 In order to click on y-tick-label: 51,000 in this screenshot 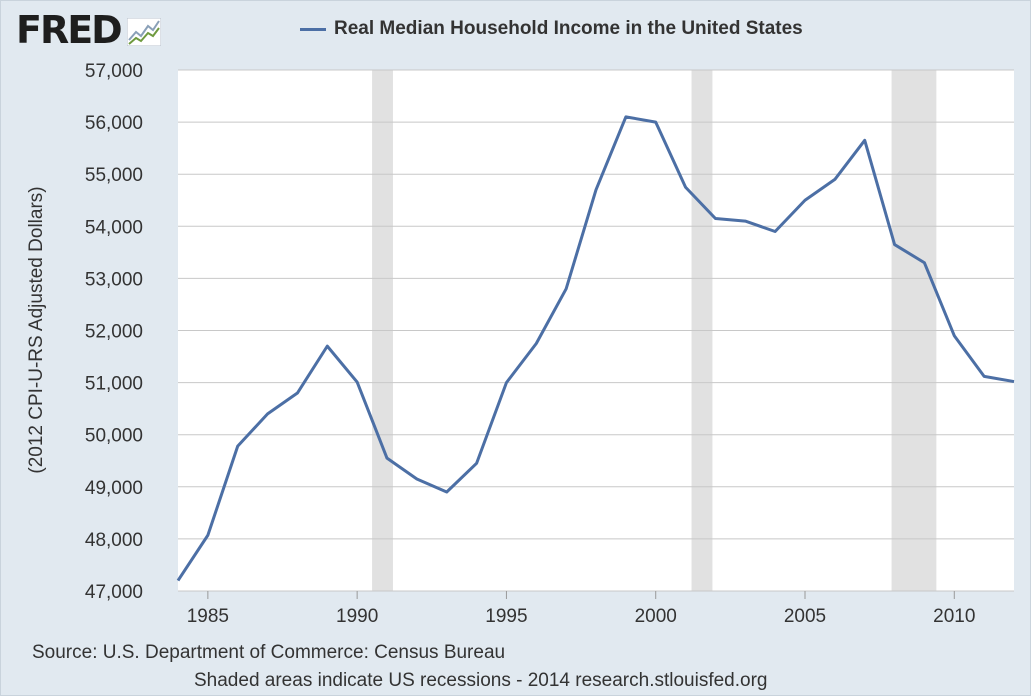, I will do `click(114, 384)`.